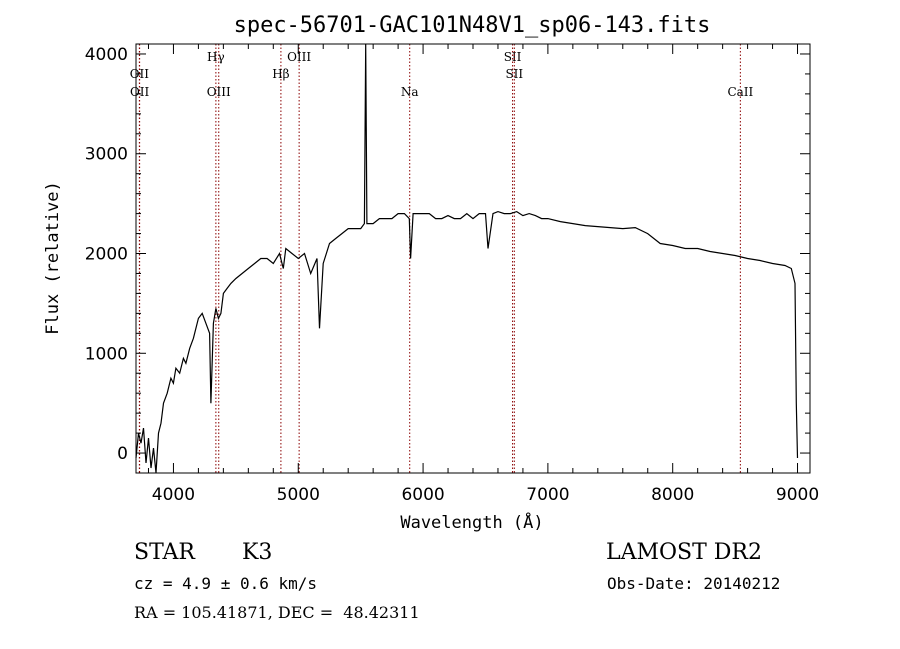  What do you see at coordinates (280, 74) in the screenshot?
I see `emission-line-label: Hβ` at bounding box center [280, 74].